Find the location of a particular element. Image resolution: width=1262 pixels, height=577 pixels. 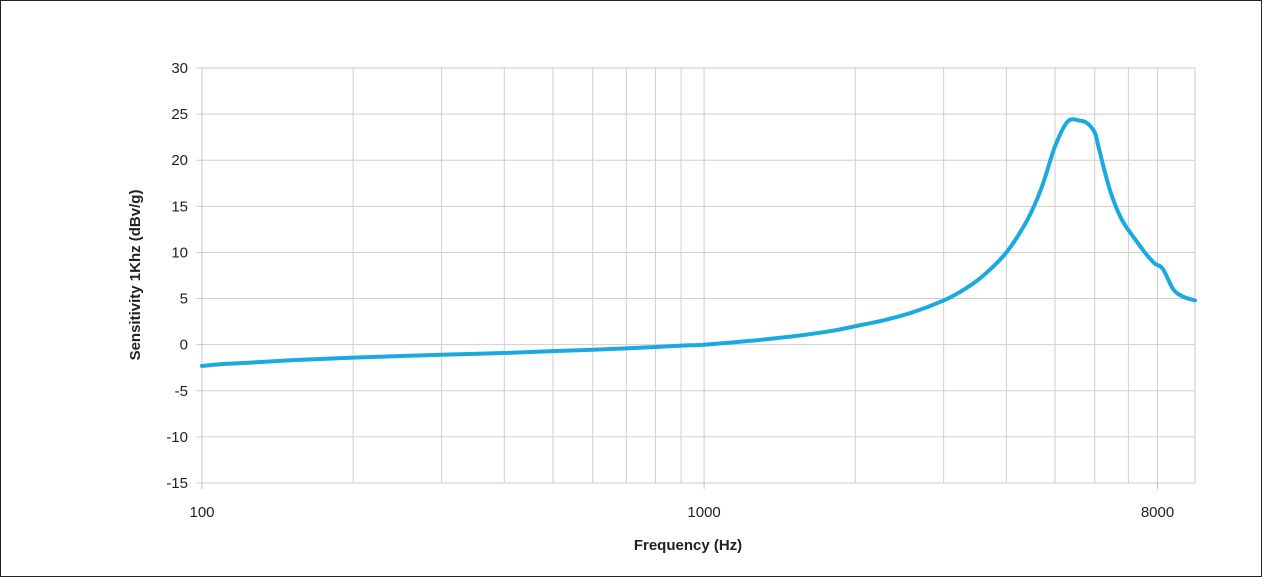

y-tick-label: -10 is located at coordinates (177, 437).